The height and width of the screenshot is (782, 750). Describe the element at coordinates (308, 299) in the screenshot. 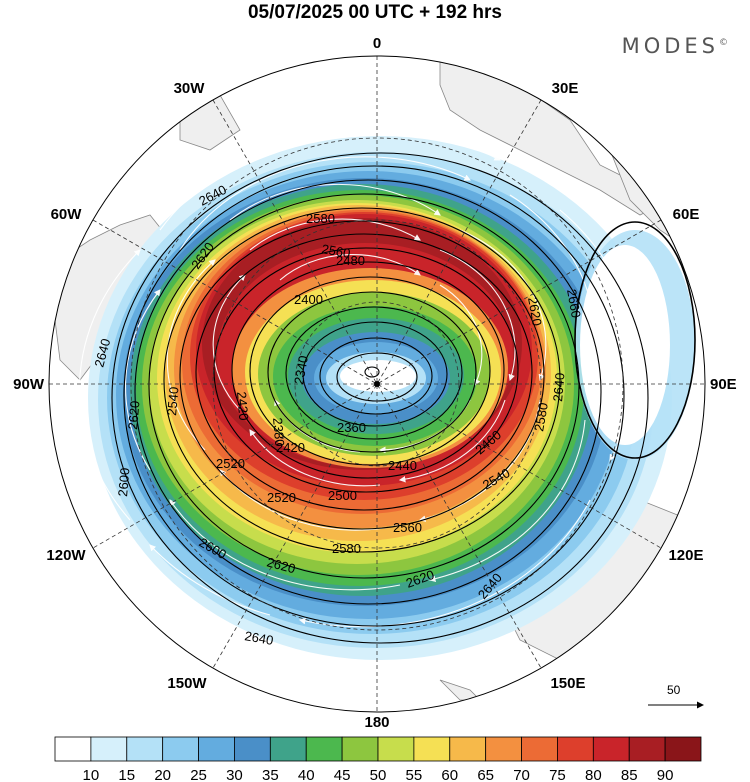

I see `contour-label: 2400` at that location.